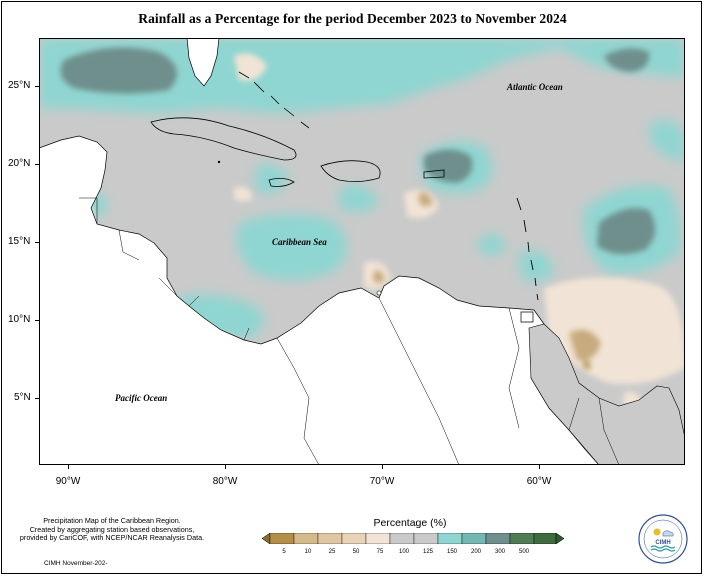 Image resolution: width=705 pixels, height=577 pixels. What do you see at coordinates (308, 552) in the screenshot?
I see `legend-tick-label: 10` at bounding box center [308, 552].